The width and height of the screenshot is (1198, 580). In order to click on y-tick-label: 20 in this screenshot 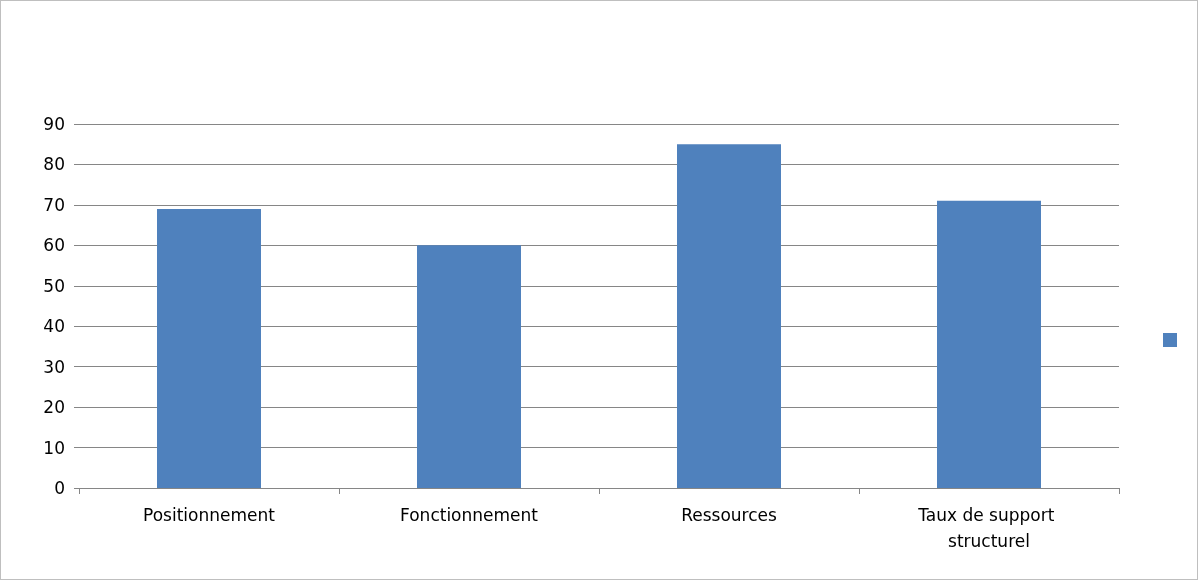, I will do `click(54, 407)`.